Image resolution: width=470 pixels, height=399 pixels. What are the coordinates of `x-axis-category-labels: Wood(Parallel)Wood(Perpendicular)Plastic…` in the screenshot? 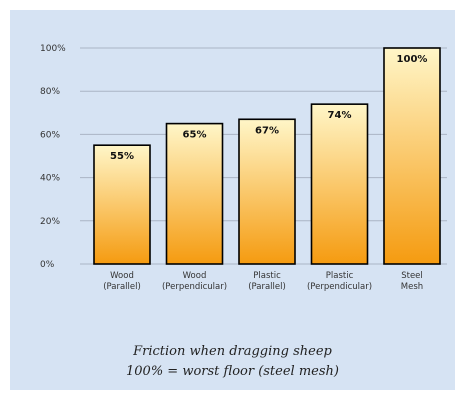 It's located at (263, 281).